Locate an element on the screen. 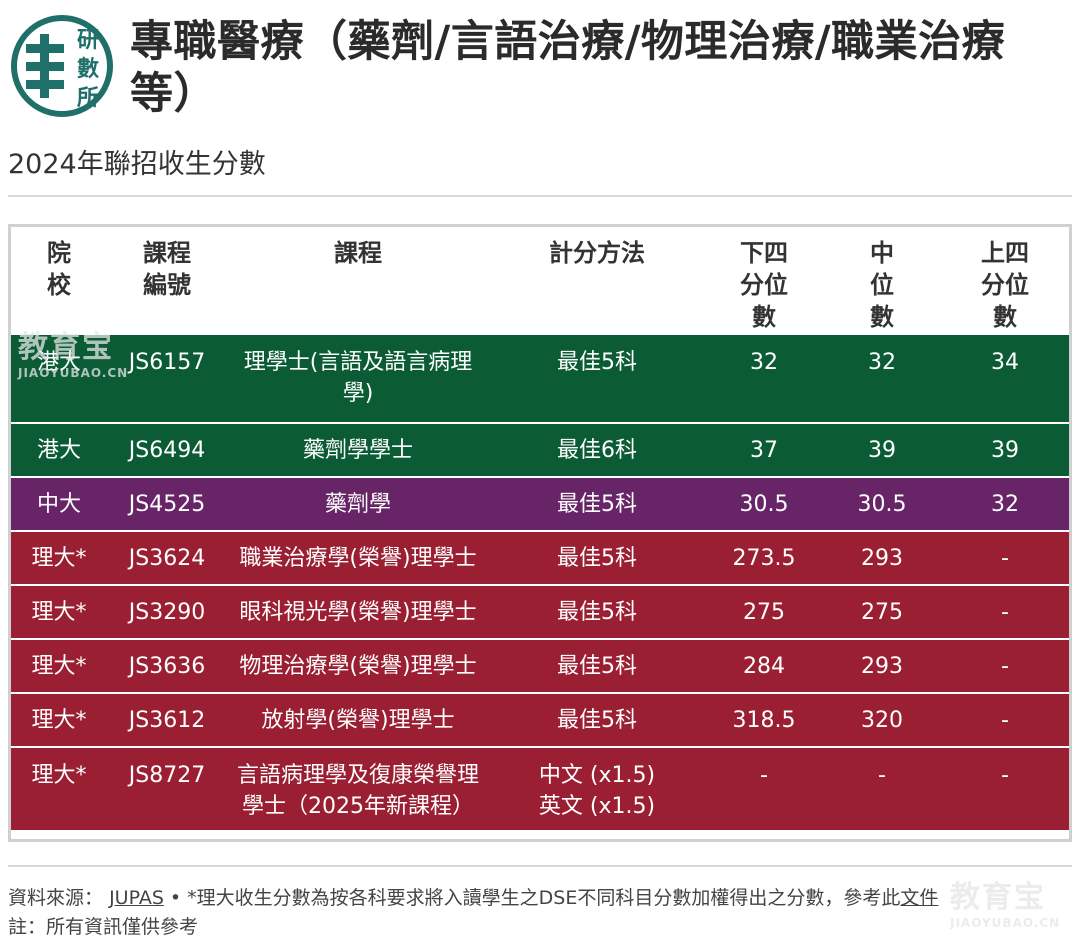  cell-median: 32 is located at coordinates (882, 379).